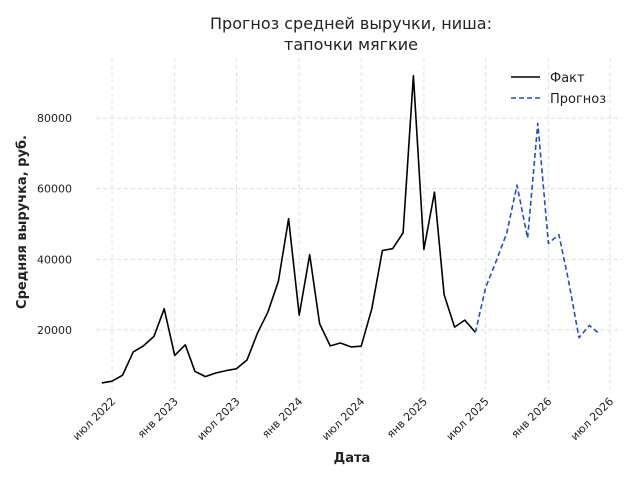 The width and height of the screenshot is (640, 480). What do you see at coordinates (54, 118) in the screenshot?
I see `y-tick-label: 80000` at bounding box center [54, 118].